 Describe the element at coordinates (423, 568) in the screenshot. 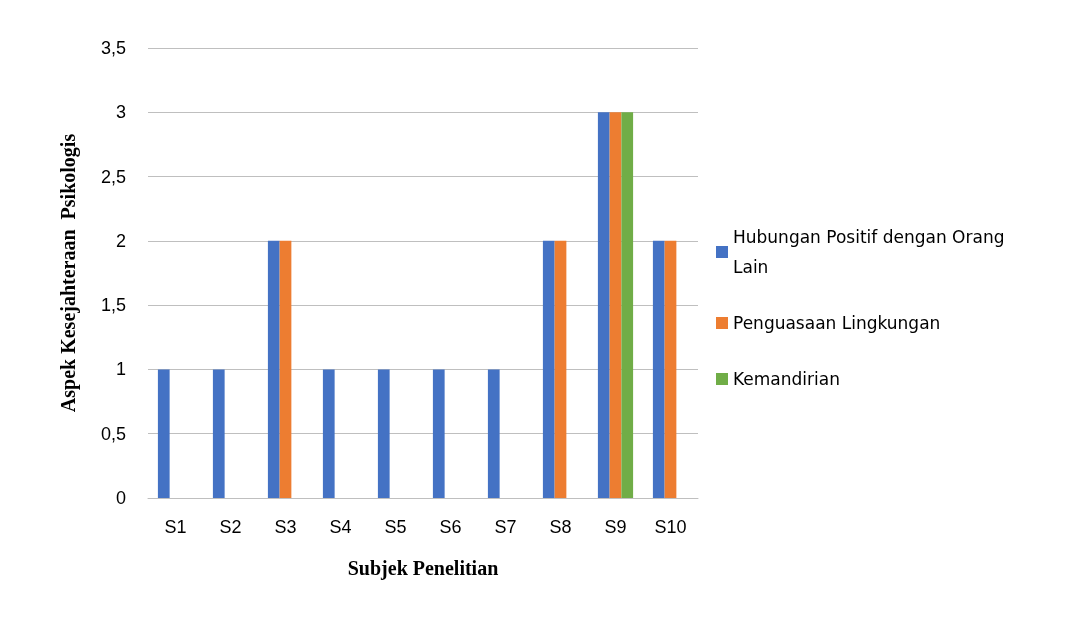

I see `x-axis-title: Subjek Penelitian` at that location.